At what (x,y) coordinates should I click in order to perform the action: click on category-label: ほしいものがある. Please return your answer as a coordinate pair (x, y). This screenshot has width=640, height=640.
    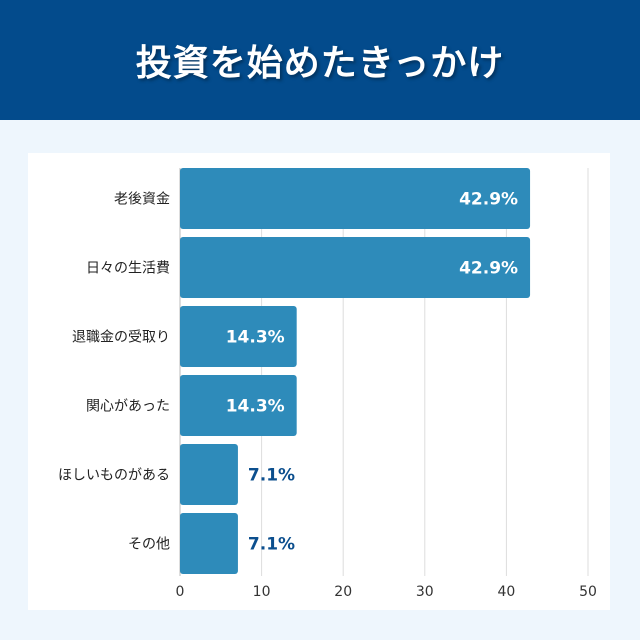
    Looking at the image, I should click on (114, 476).